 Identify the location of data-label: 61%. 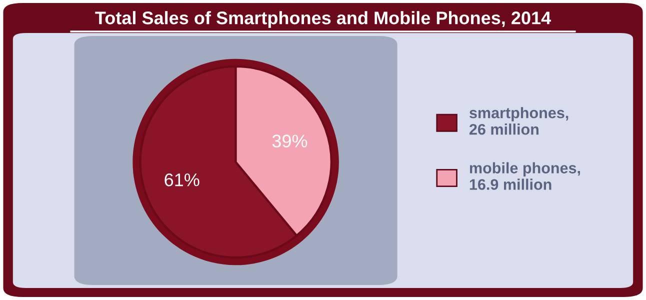
(182, 179).